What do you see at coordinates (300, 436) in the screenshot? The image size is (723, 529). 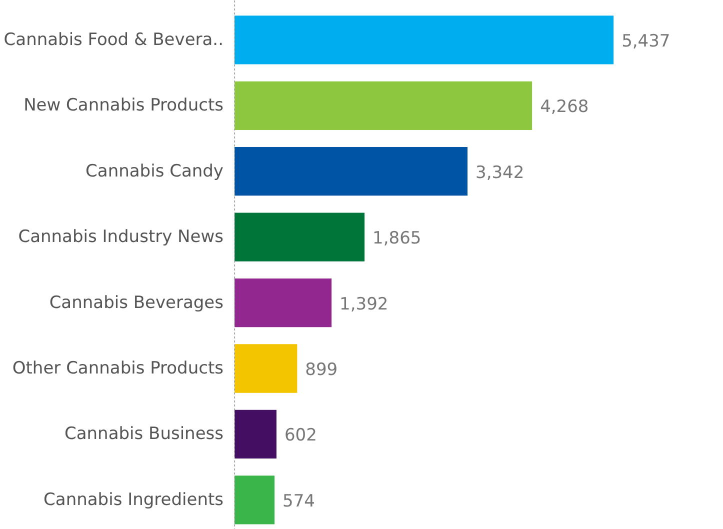 I see `data-label: 602` at bounding box center [300, 436].